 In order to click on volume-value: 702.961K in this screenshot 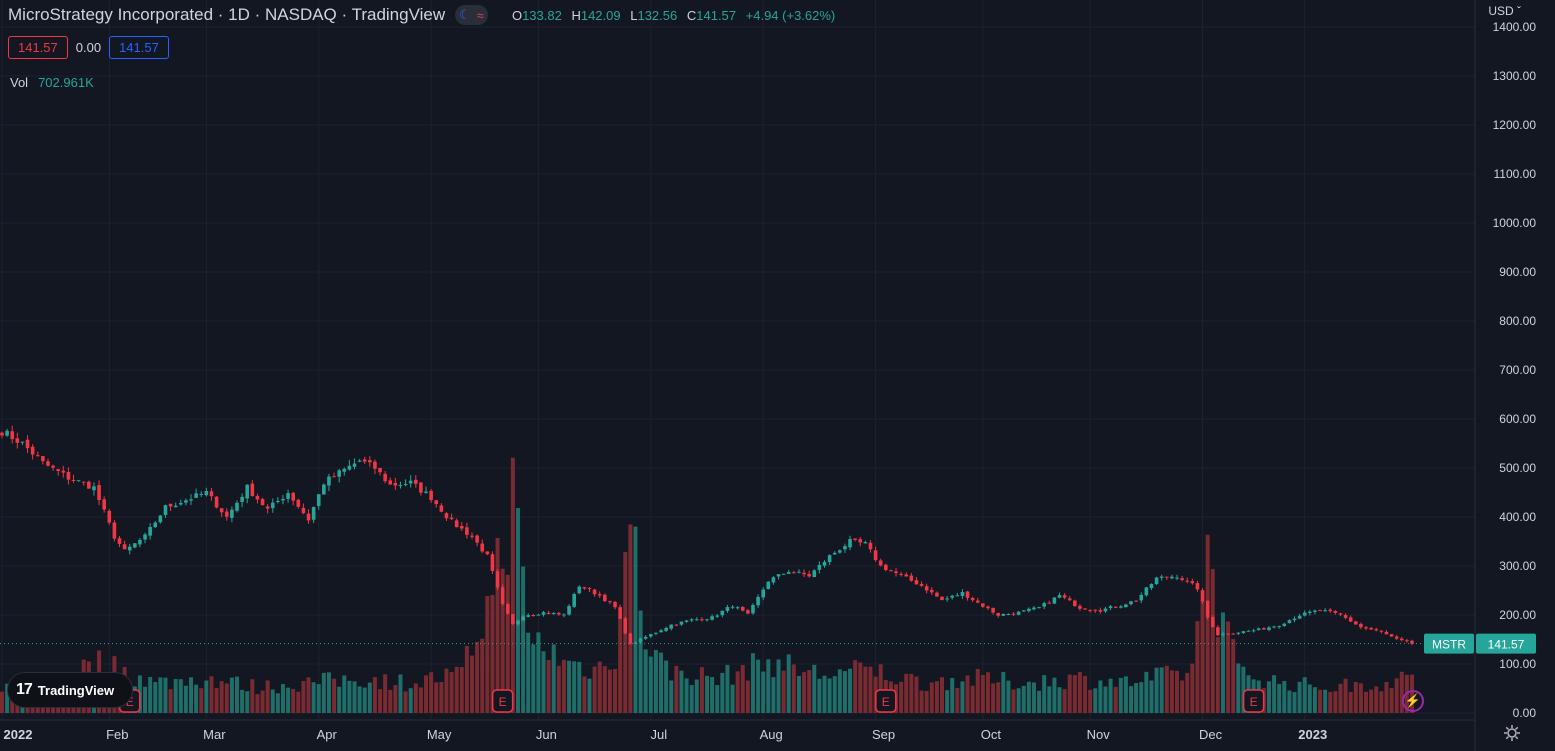, I will do `click(66, 82)`.